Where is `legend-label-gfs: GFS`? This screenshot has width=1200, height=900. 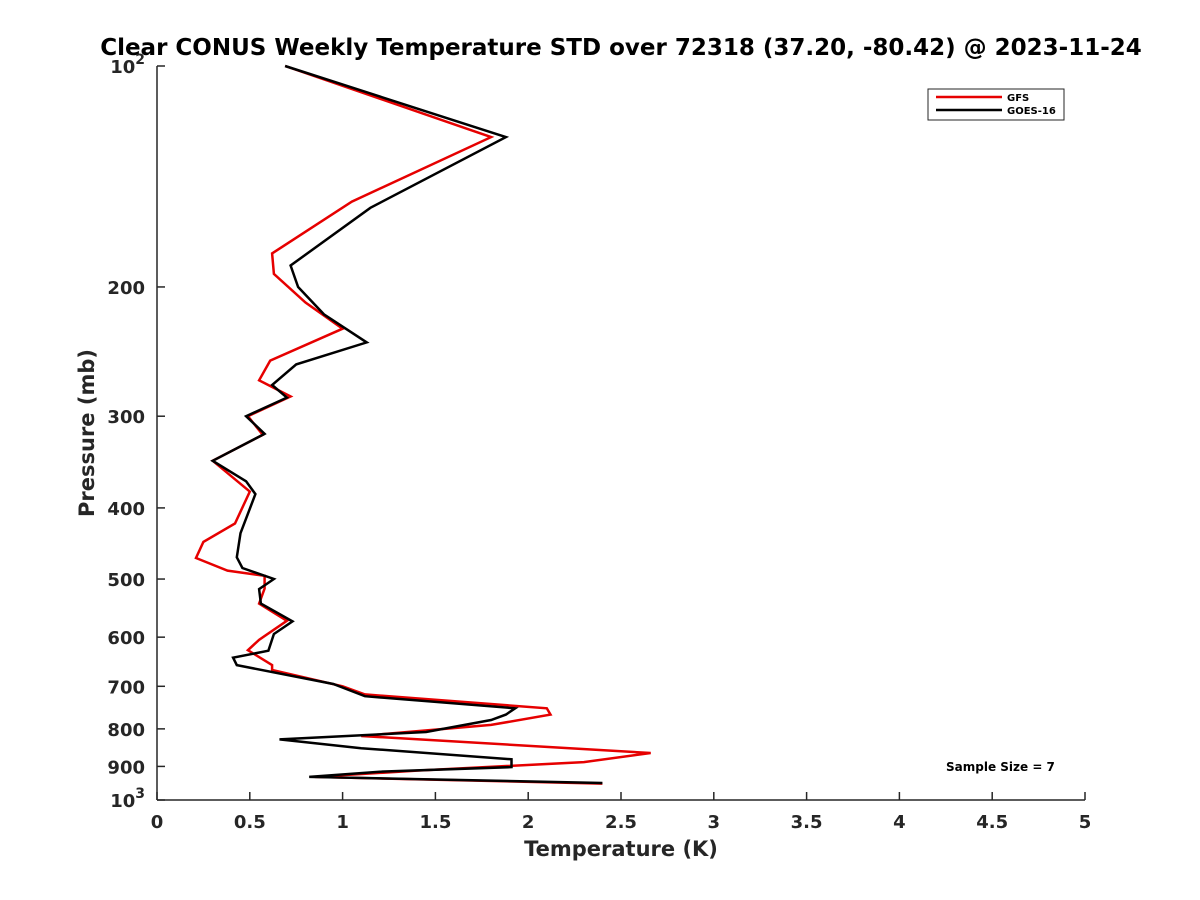 legend-label-gfs: GFS is located at coordinates (1018, 98).